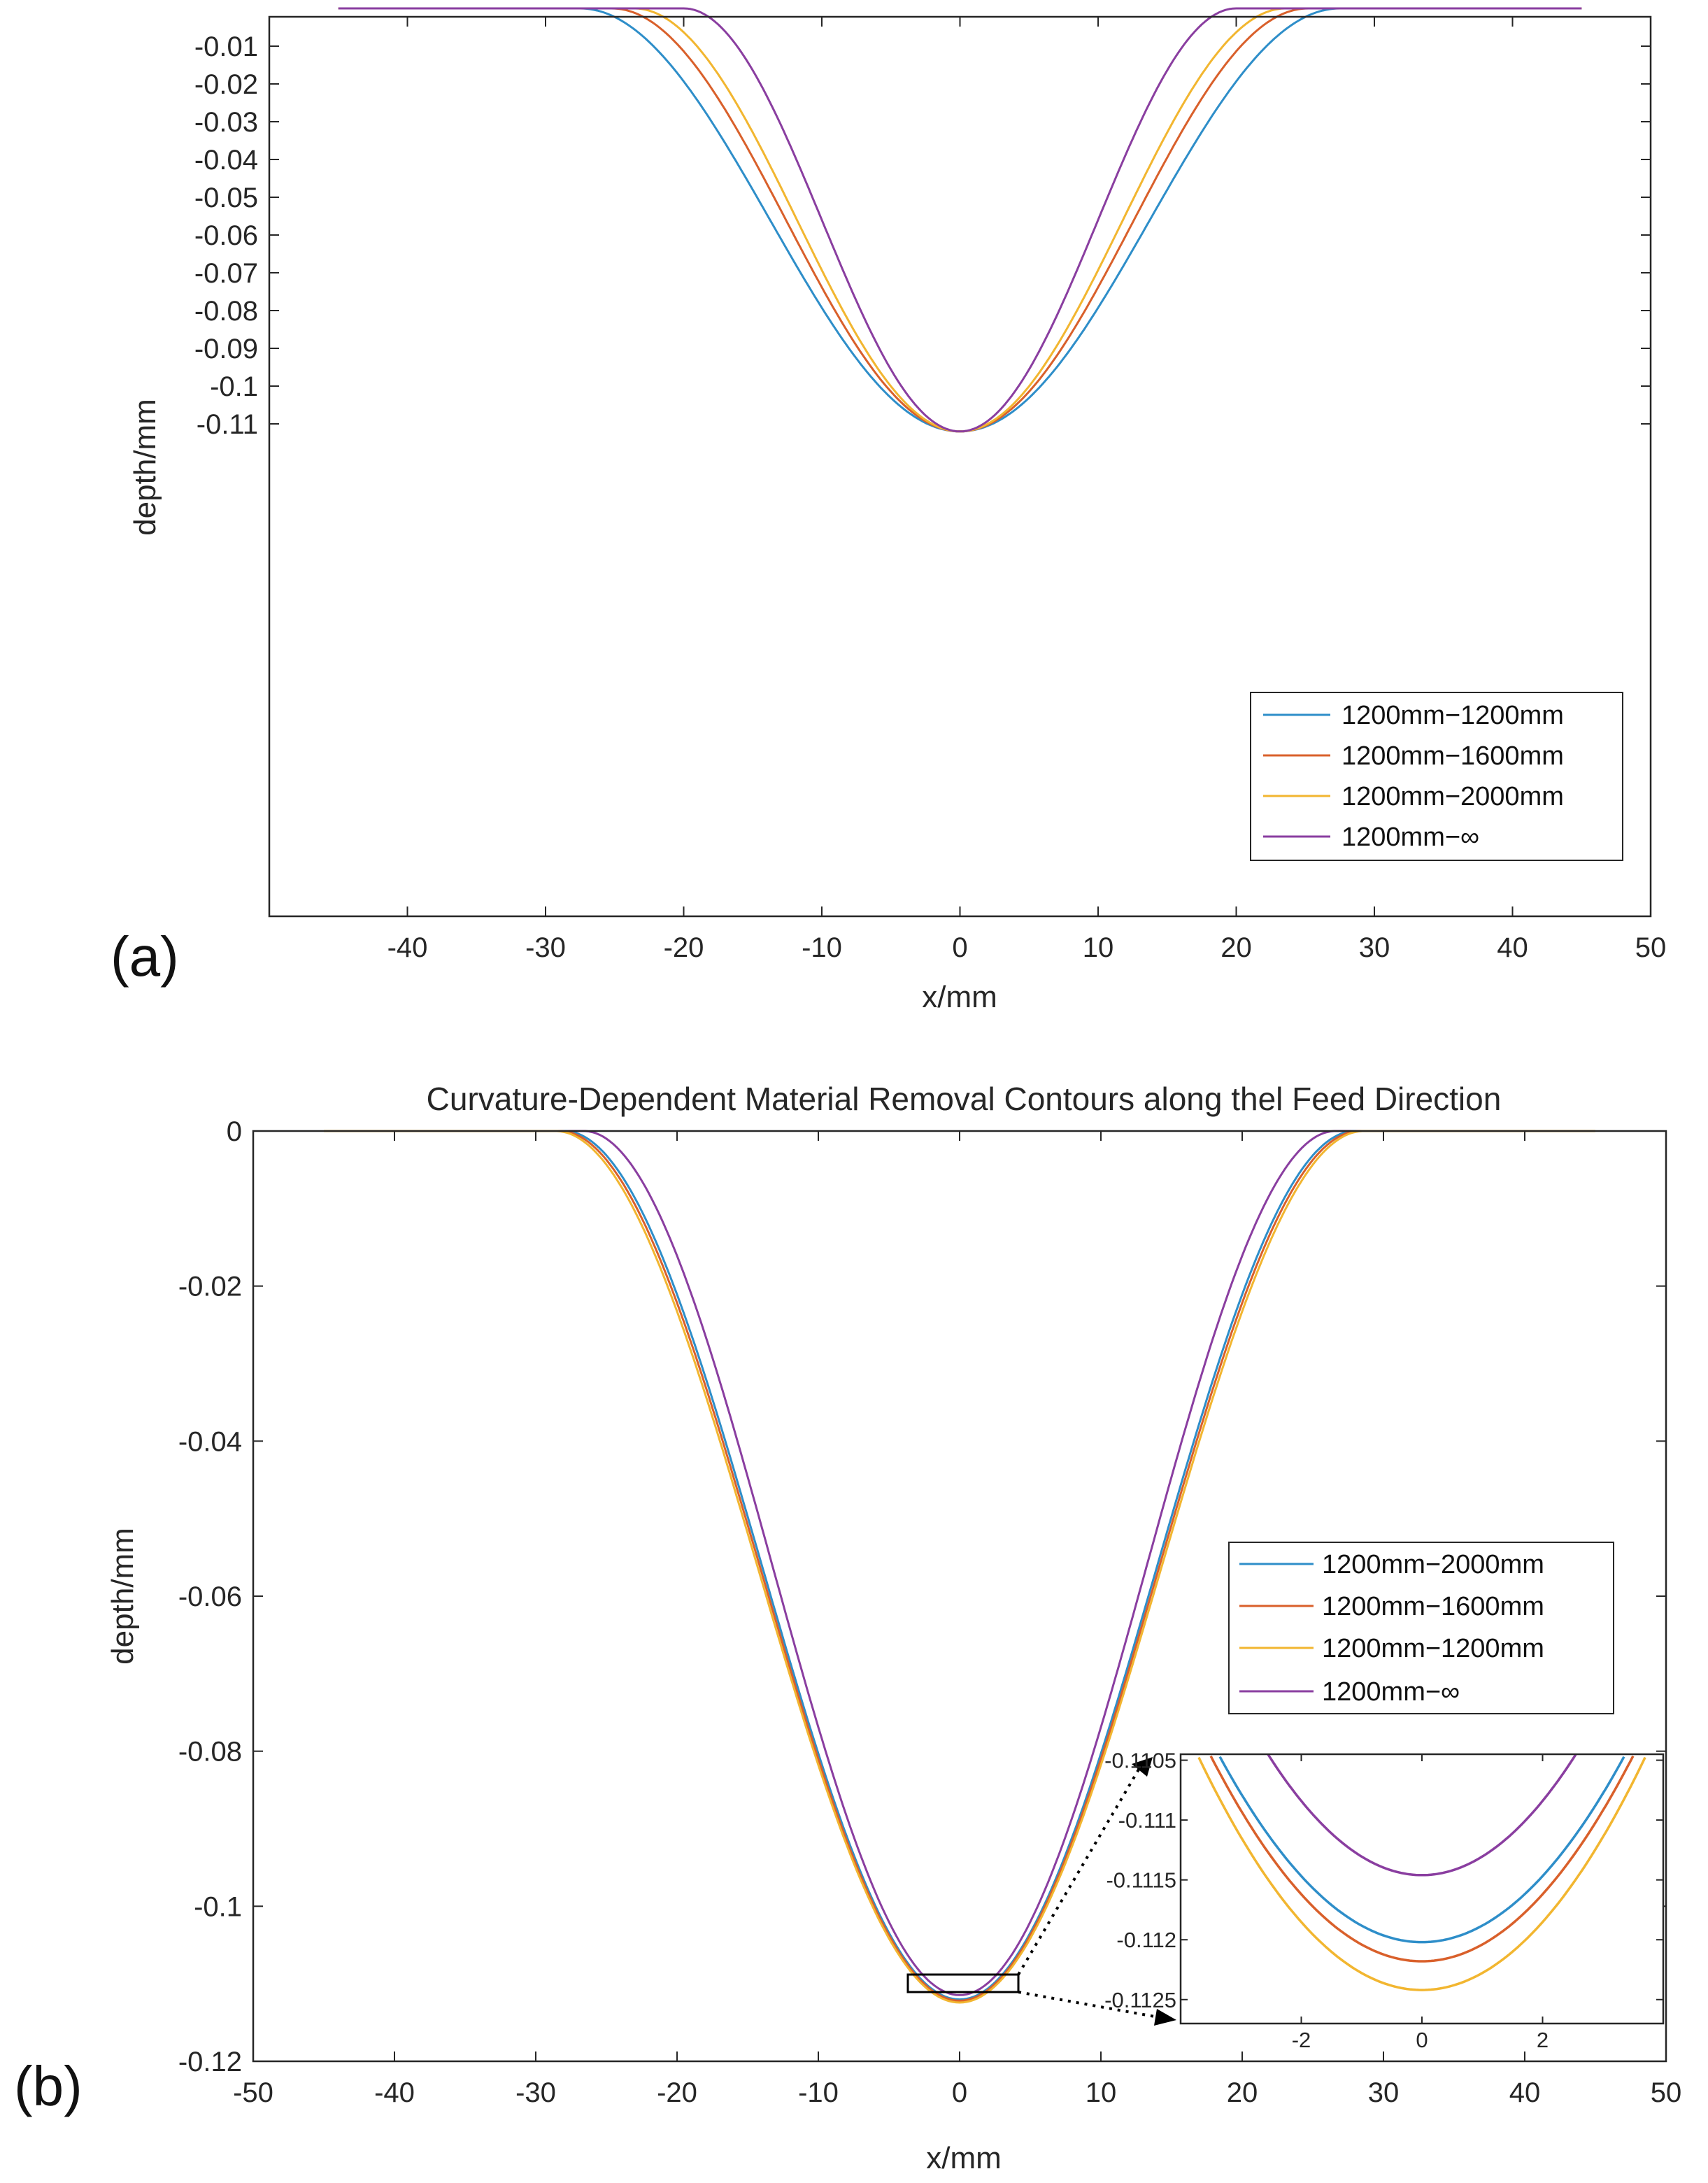 This screenshot has height=2183, width=1708. I want to click on y-tick-label-b-2: -0.04, so click(210, 1441).